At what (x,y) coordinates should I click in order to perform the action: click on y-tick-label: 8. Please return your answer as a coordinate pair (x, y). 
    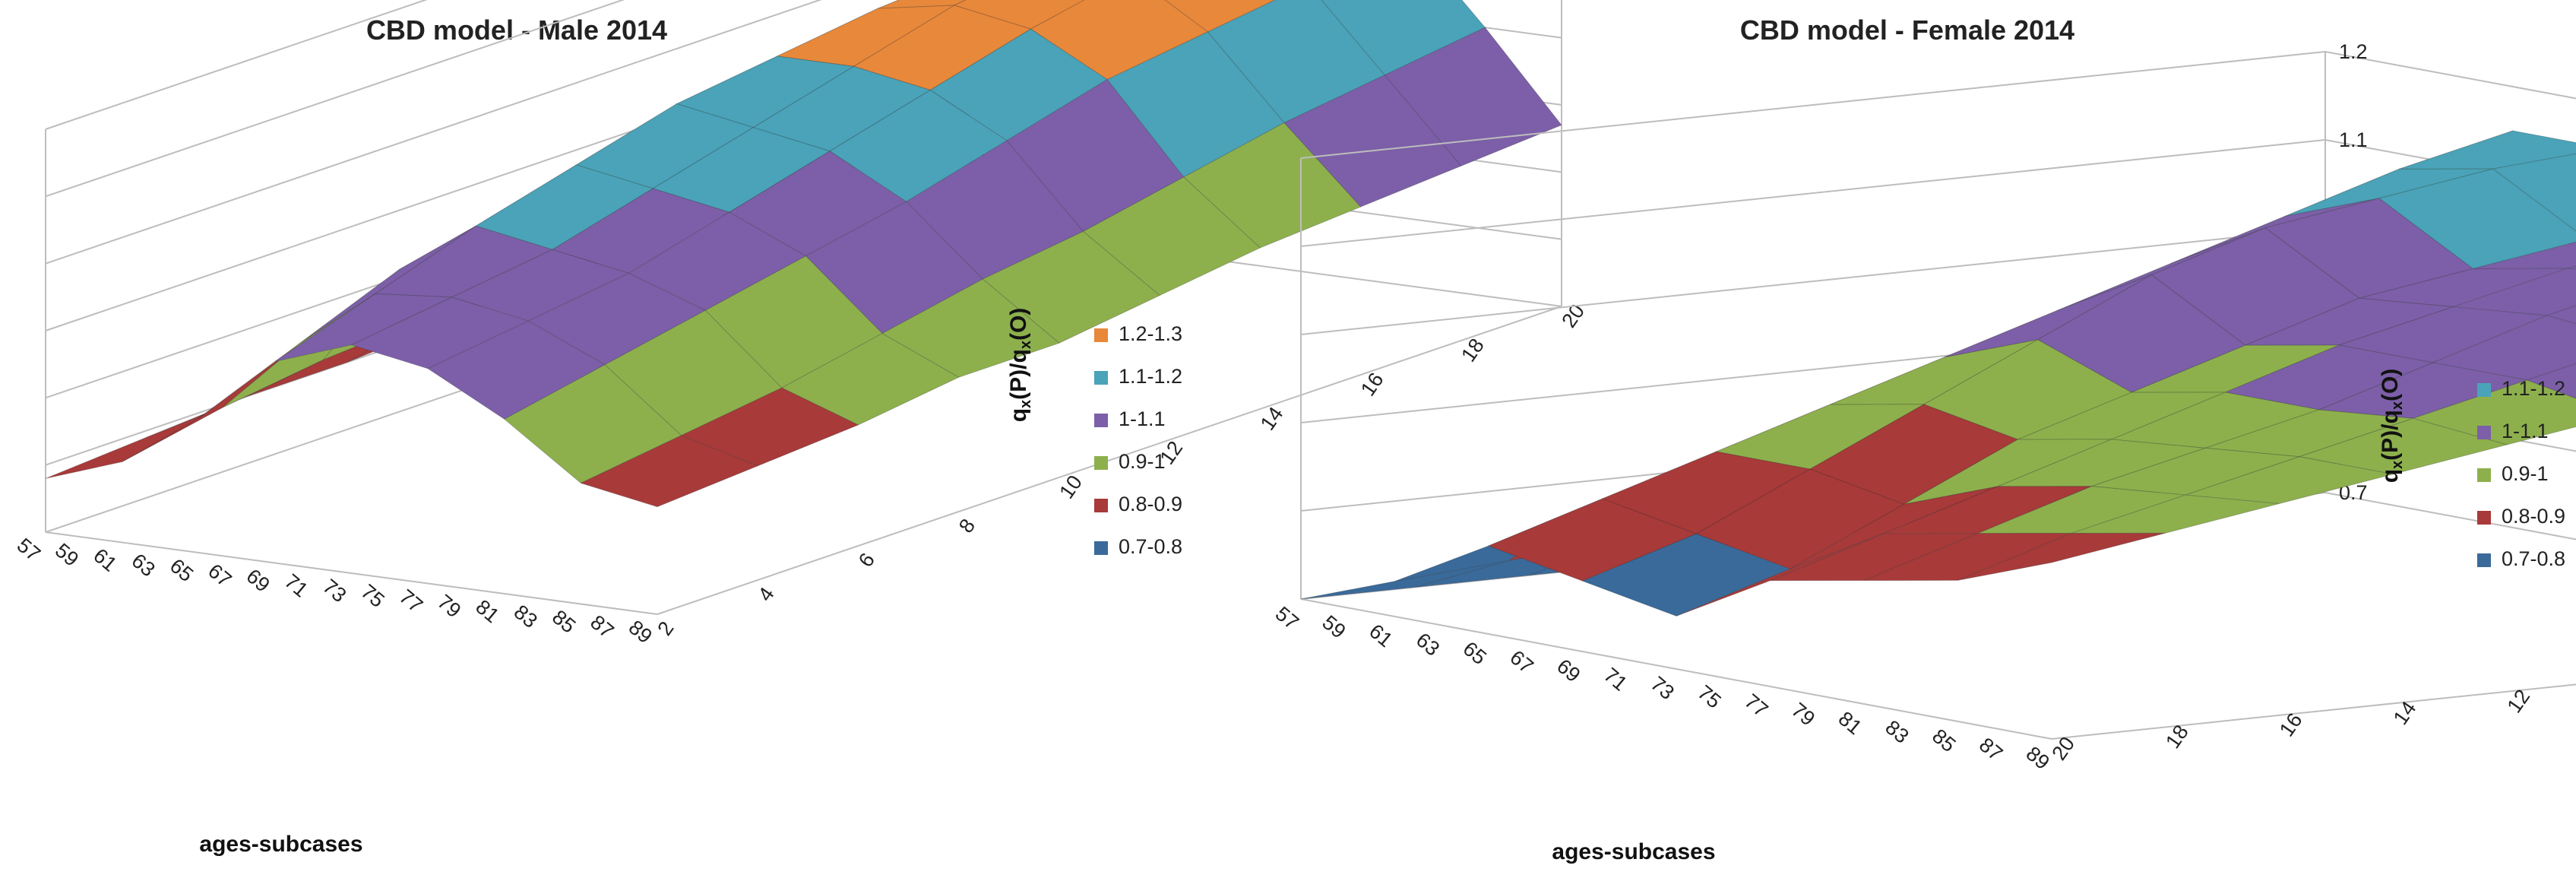
    Looking at the image, I should click on (966, 526).